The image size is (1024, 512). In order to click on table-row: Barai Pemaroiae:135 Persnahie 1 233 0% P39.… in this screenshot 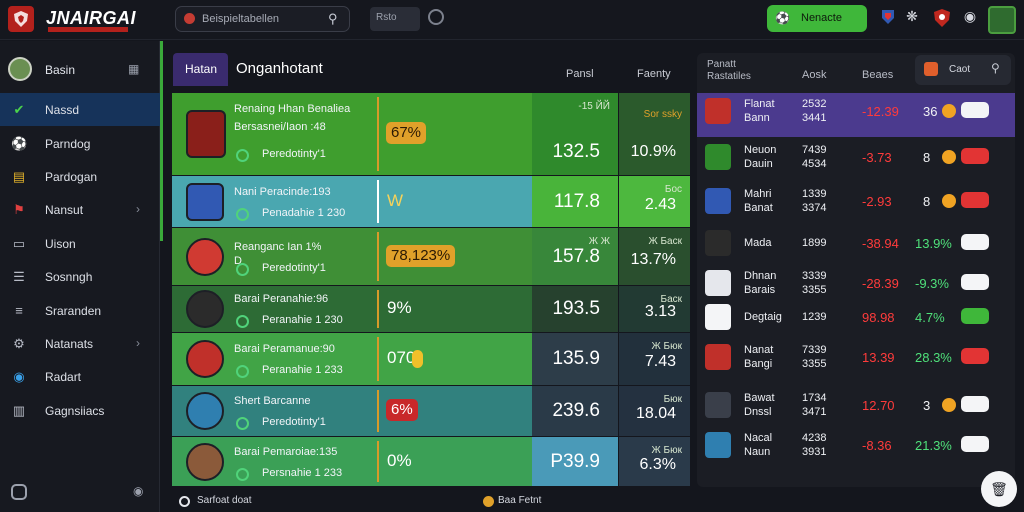, I will do `click(431, 461)`.